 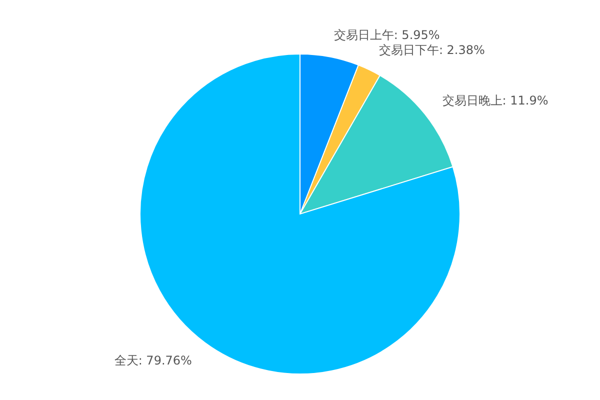 What do you see at coordinates (431, 50) in the screenshot?
I see `slice-label: 交易日下午: 2.38%` at bounding box center [431, 50].